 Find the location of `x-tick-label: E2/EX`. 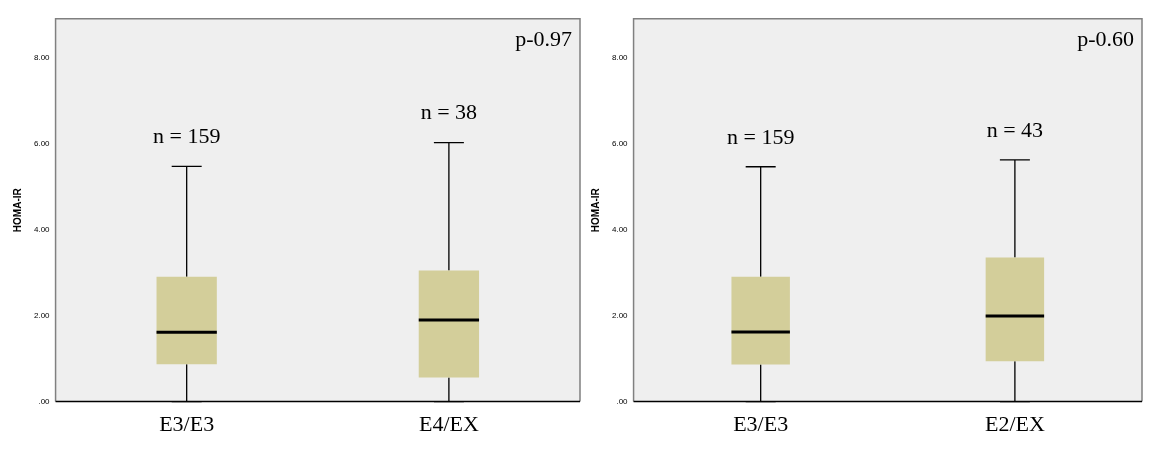

x-tick-label: E2/EX is located at coordinates (1014, 423).